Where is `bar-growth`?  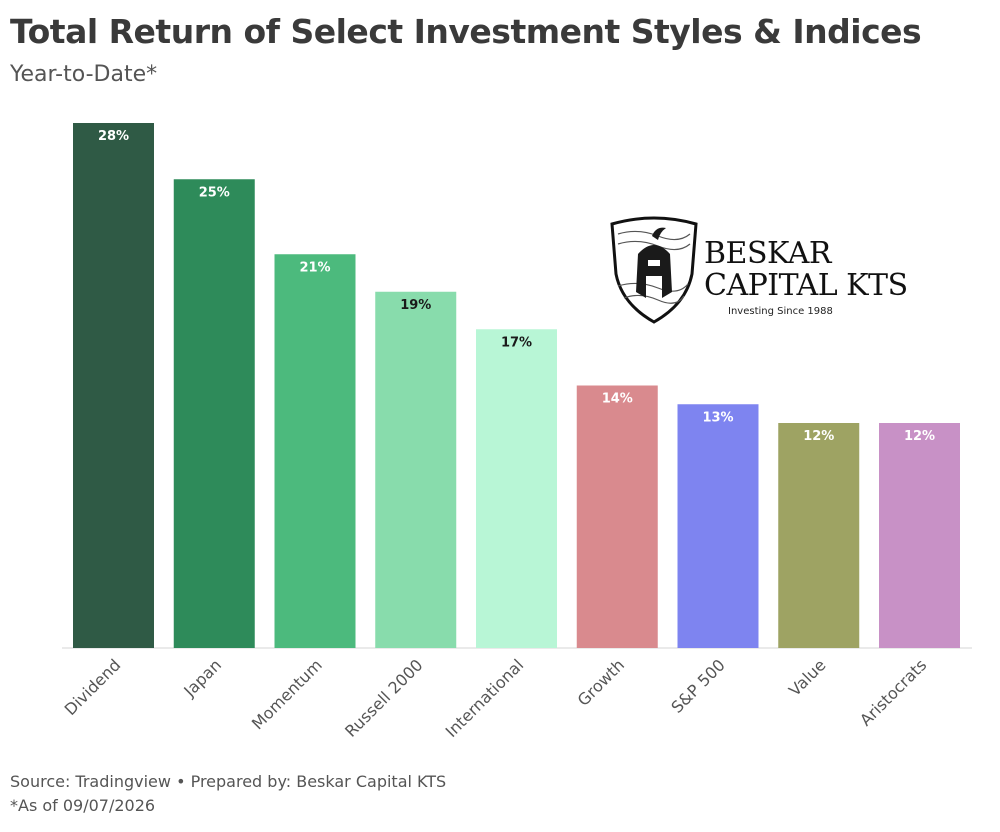
bar-growth is located at coordinates (617, 516).